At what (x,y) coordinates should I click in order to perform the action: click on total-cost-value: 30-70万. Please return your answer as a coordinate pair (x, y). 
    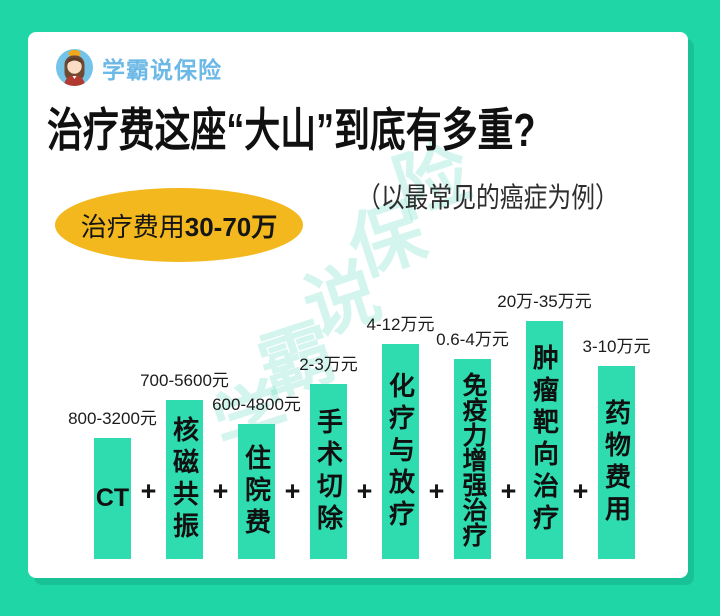
    Looking at the image, I should click on (231, 226).